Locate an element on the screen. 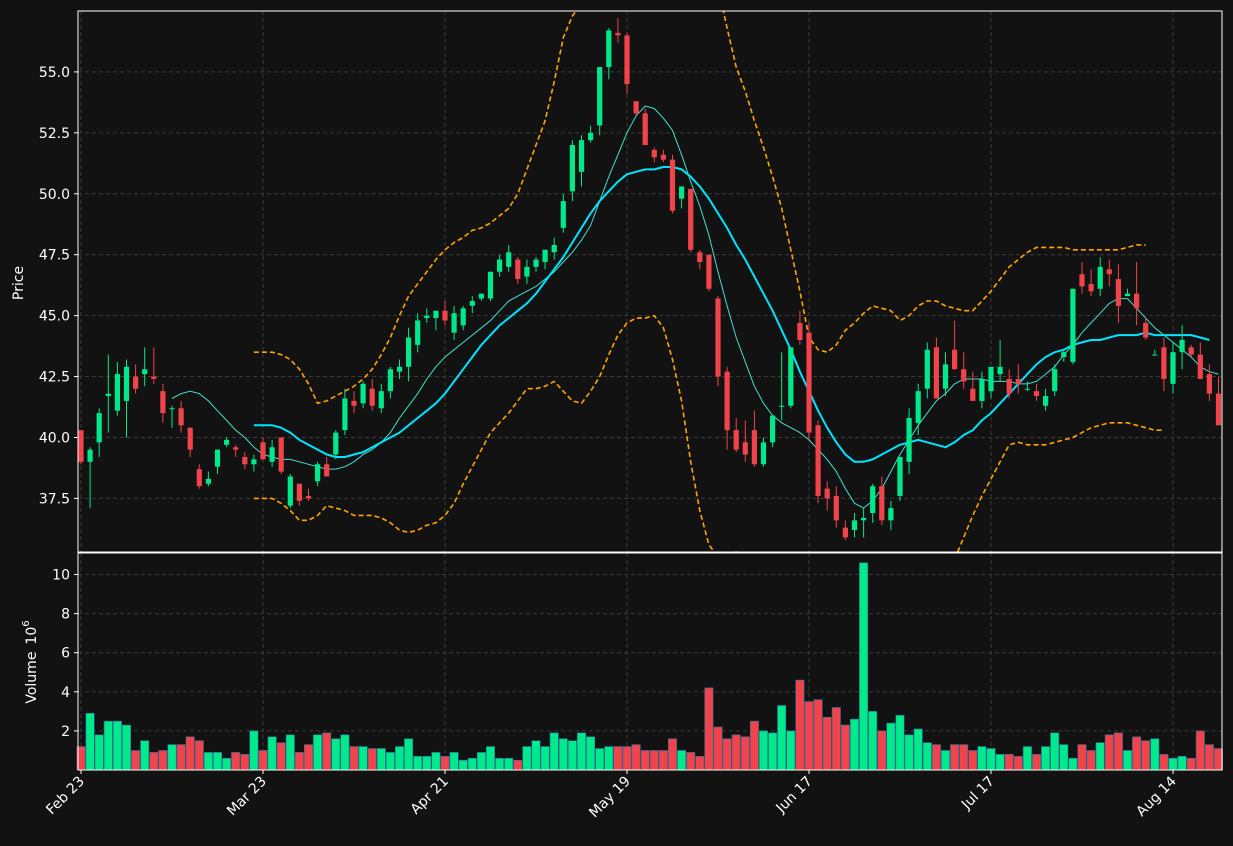 The height and width of the screenshot is (846, 1233). price-y-tick-label: 42.5 is located at coordinates (54, 378).